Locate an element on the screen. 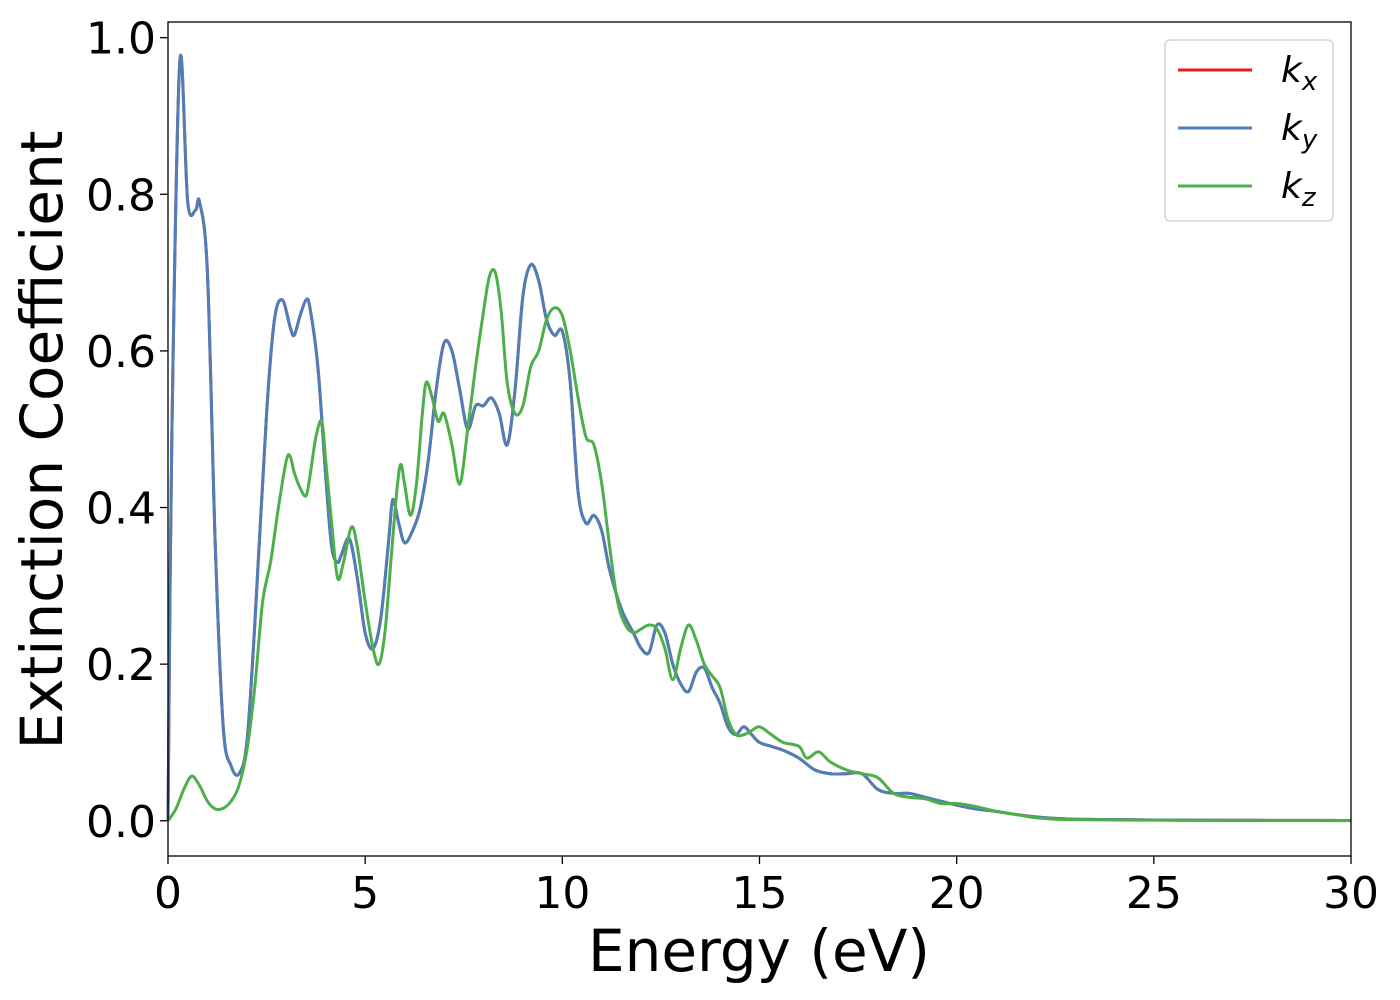 Image resolution: width=1400 pixels, height=1000 pixels. y-axis-ticks: 0.0 0.2 0.4 0.6 0.8 1.0 is located at coordinates (127, 431).